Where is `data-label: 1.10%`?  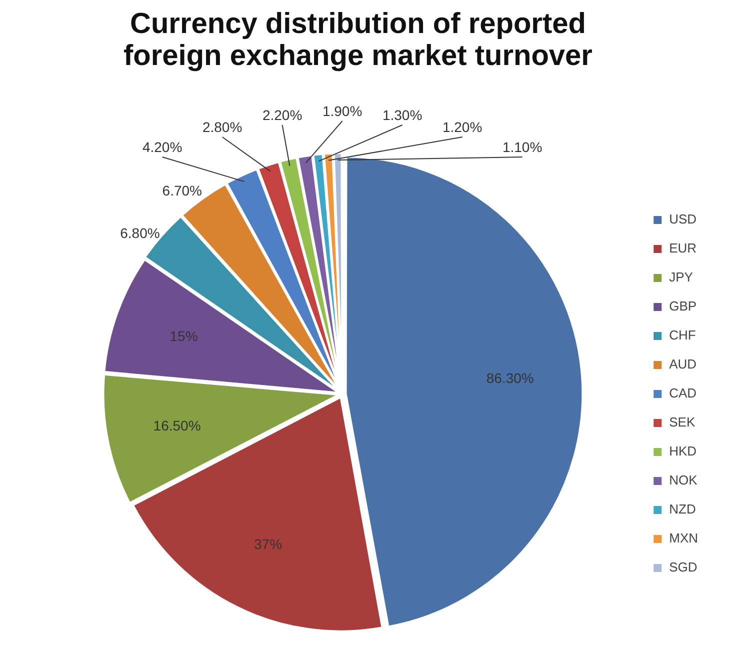 data-label: 1.10% is located at coordinates (522, 146).